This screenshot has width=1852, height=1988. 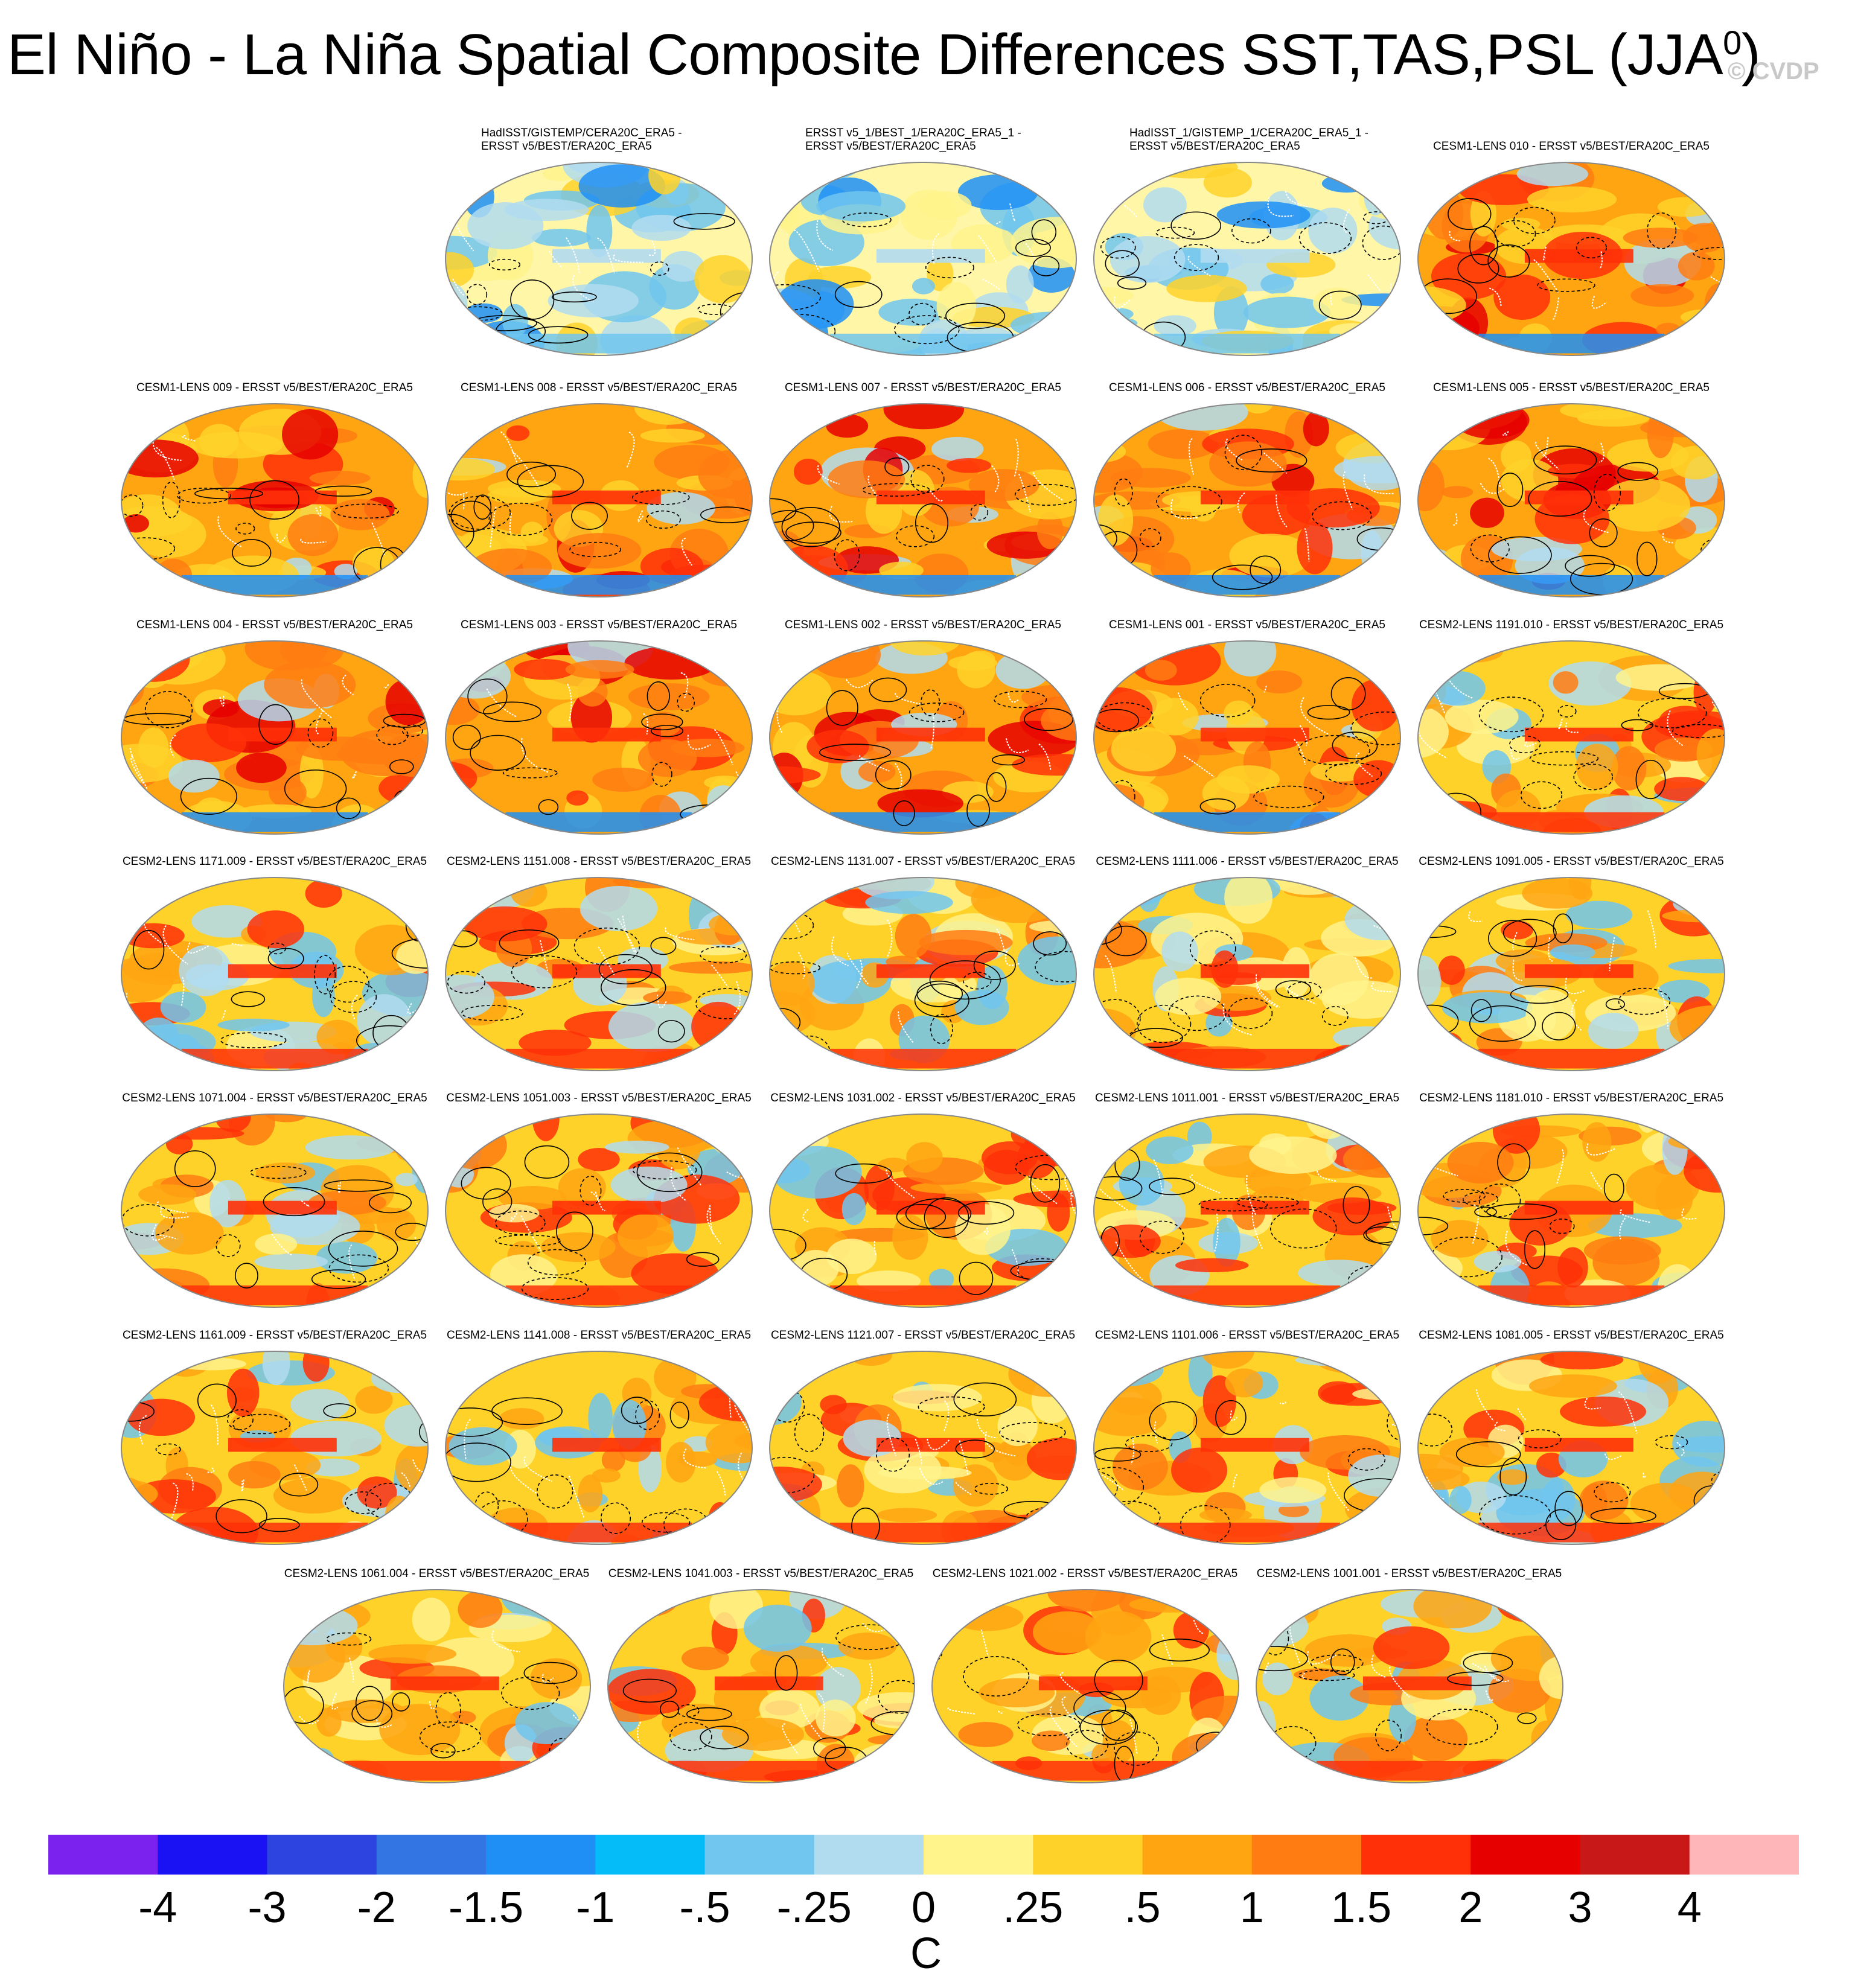 What do you see at coordinates (1249, 133) in the screenshot?
I see `panel-title-line: HadISST_1/GISTEMP_1/CERA20C_ERA5_1 -` at bounding box center [1249, 133].